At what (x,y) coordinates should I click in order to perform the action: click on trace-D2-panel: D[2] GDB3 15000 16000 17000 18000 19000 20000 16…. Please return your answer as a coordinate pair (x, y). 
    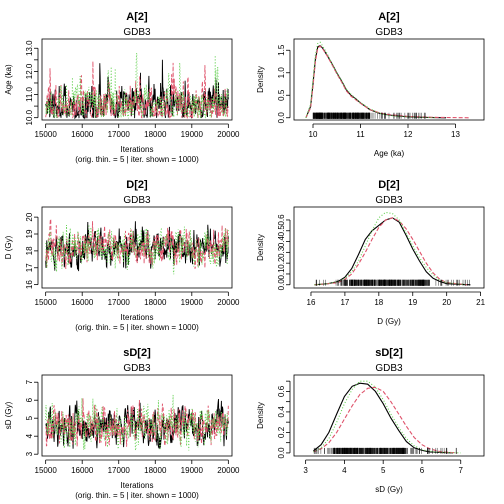
    Looking at the image, I should click on (122, 255).